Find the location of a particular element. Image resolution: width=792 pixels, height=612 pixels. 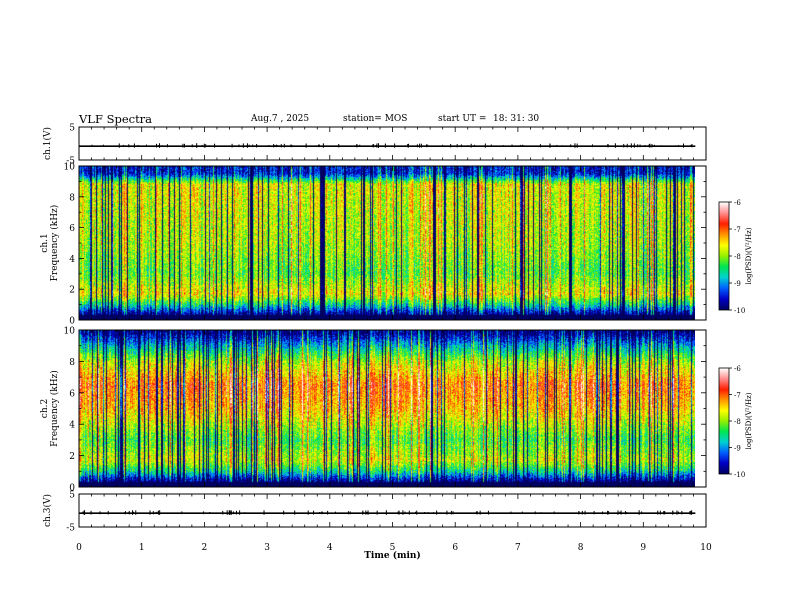

y-axis-label-1: ch.1(V) is located at coordinates (47, 143).